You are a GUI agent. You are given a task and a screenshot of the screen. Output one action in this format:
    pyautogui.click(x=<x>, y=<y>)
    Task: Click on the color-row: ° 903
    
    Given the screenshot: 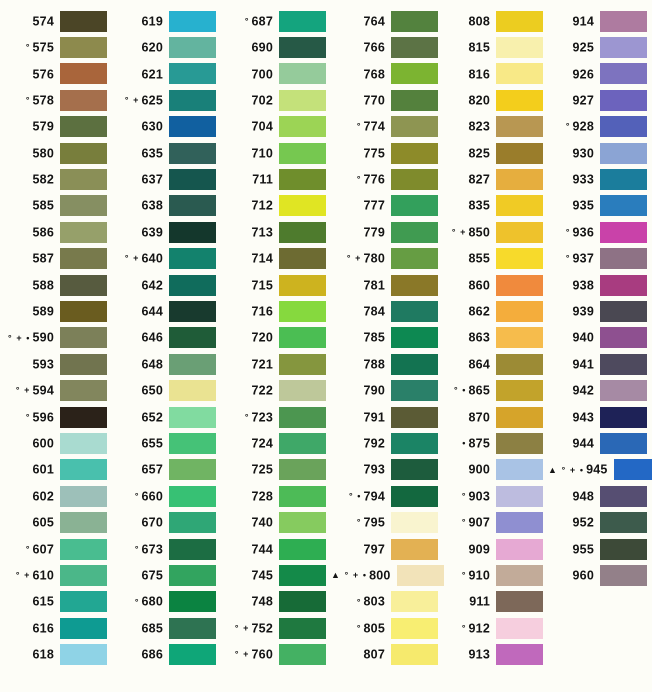 What is the action you would take?
    pyautogui.click(x=495, y=496)
    